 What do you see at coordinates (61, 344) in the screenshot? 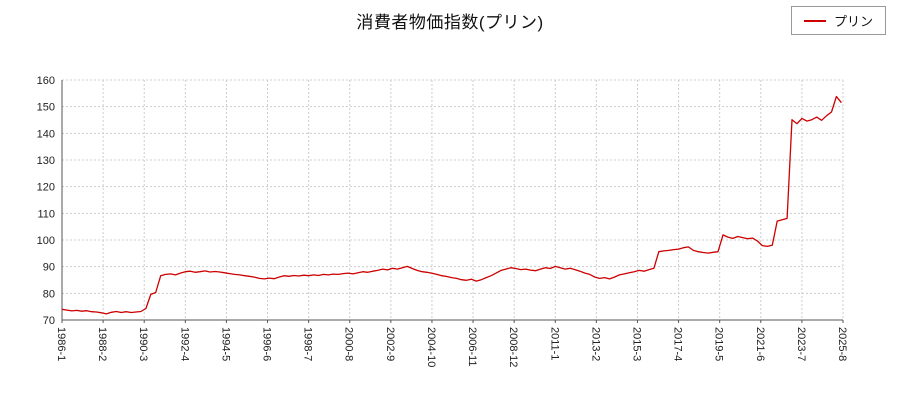
I see `svg-text: 1986-1` at bounding box center [61, 344].